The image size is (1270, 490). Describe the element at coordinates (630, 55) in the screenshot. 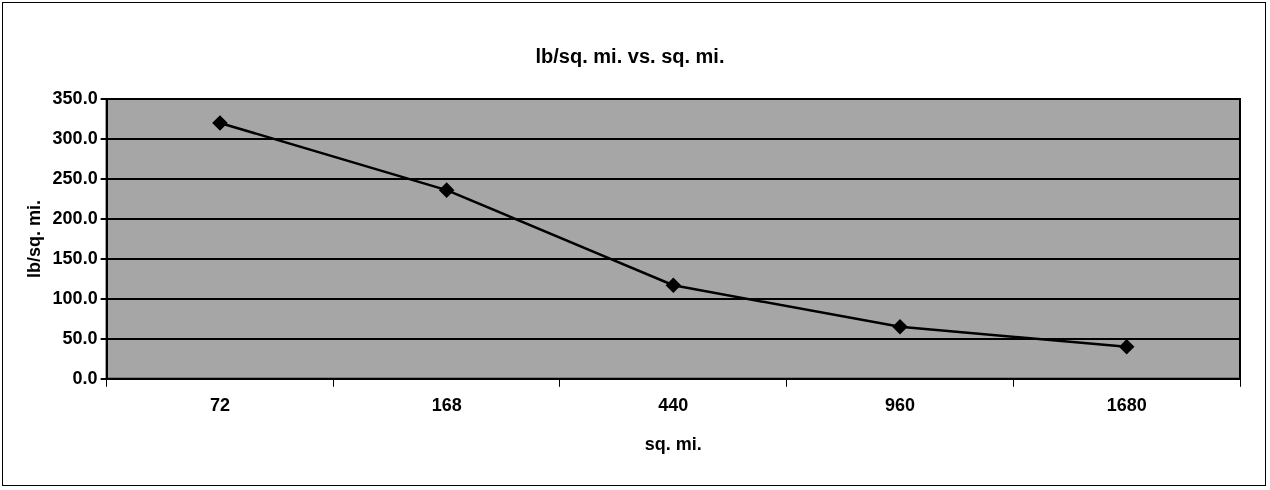

I see `chart-title: lb/sq. mi. vs. sq. mi.` at that location.